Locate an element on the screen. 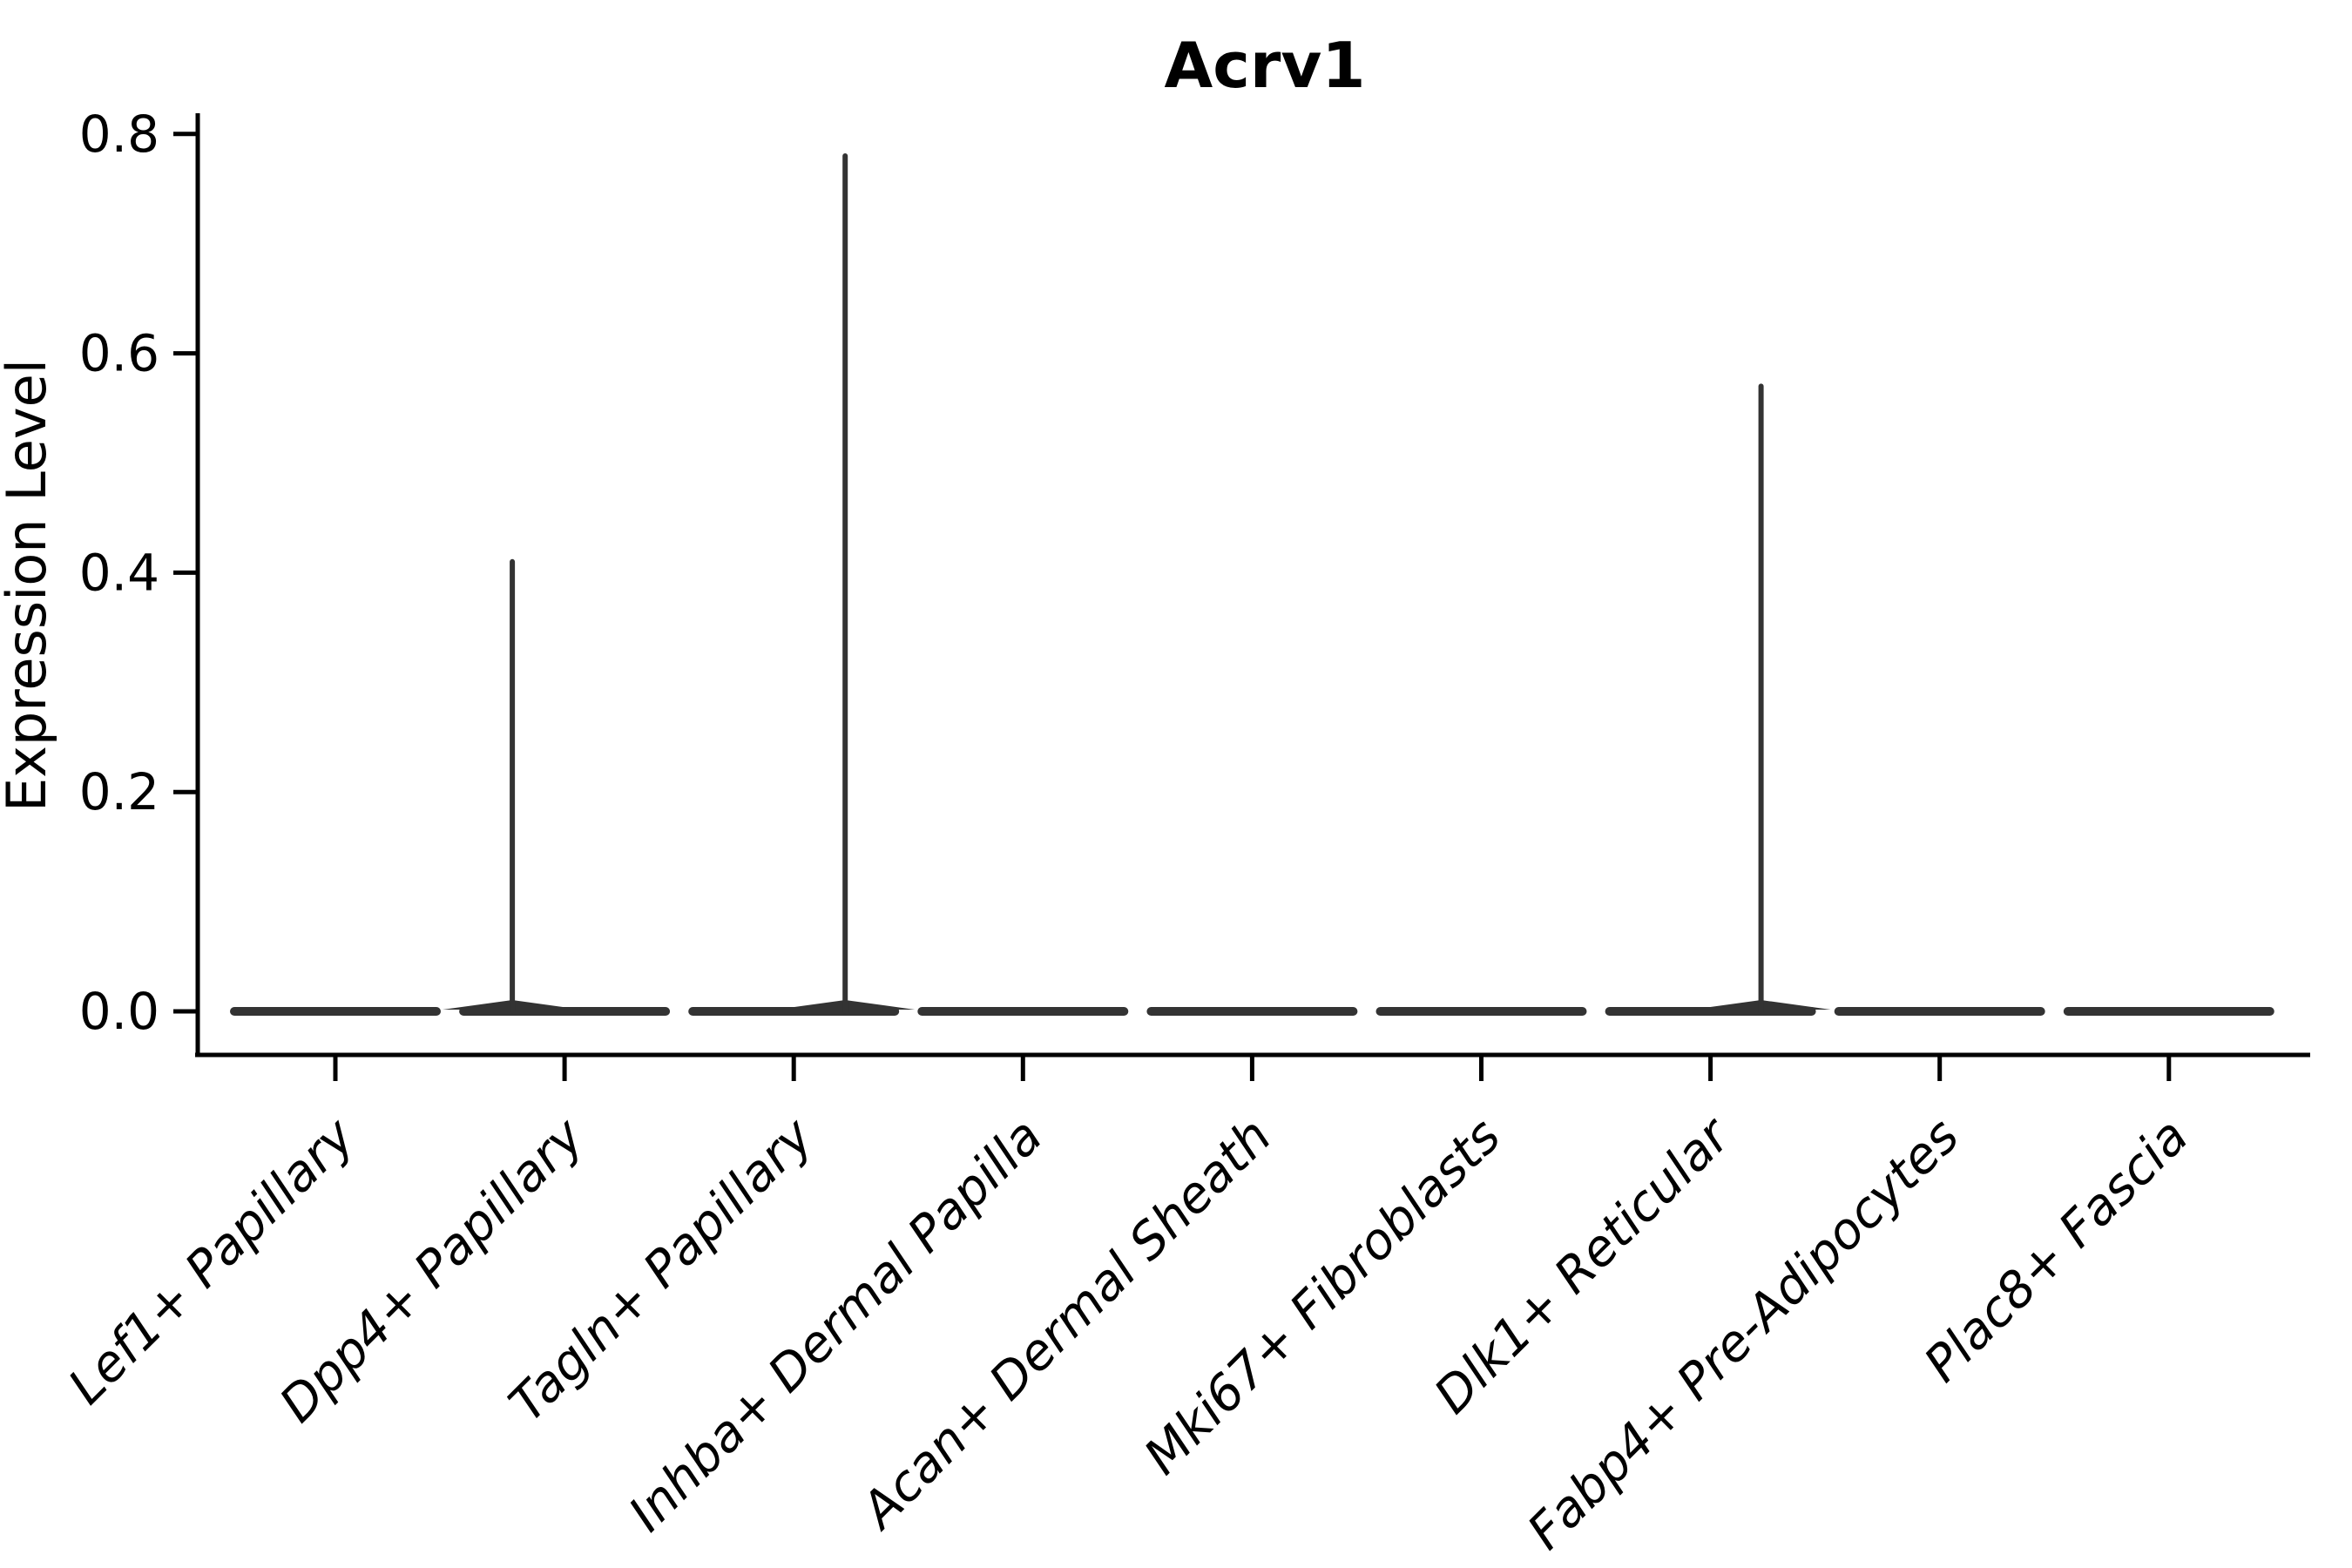 Image resolution: width=2352 pixels, height=1568 pixels. y-tick-label-0.4: 0.4 is located at coordinates (119, 572).